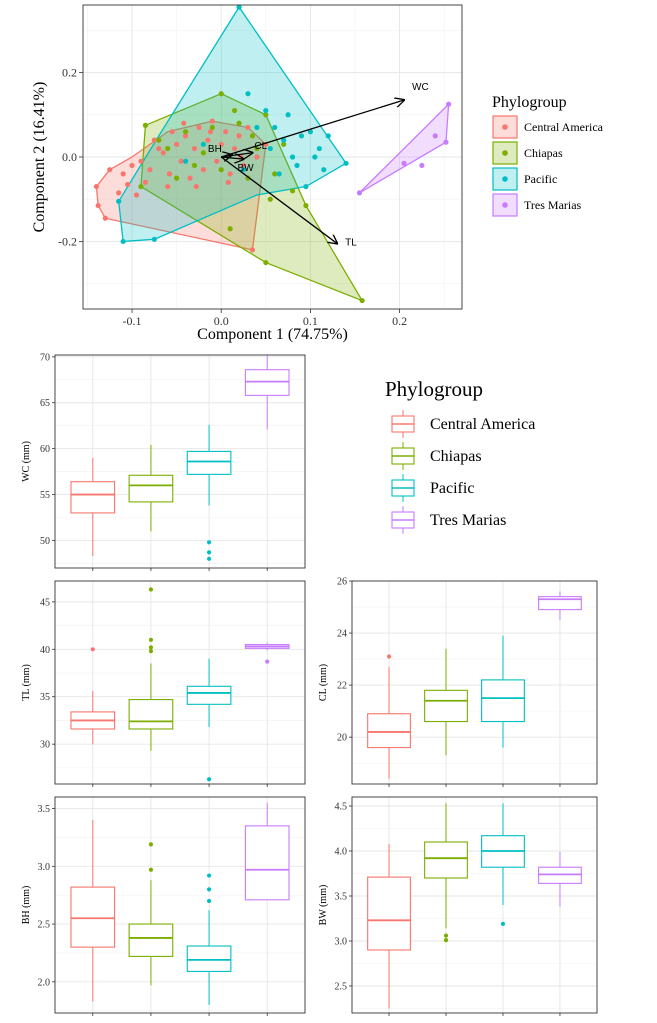  I want to click on cl-ytick-label: 24, so click(342, 634).